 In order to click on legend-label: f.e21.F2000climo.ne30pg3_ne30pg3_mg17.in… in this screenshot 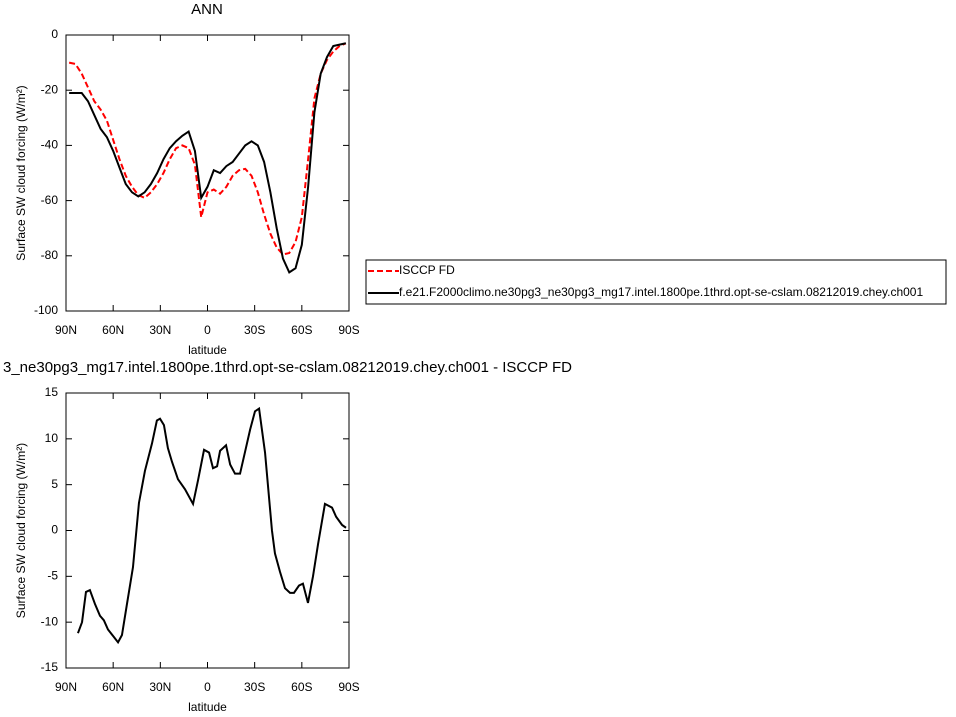, I will do `click(661, 292)`.